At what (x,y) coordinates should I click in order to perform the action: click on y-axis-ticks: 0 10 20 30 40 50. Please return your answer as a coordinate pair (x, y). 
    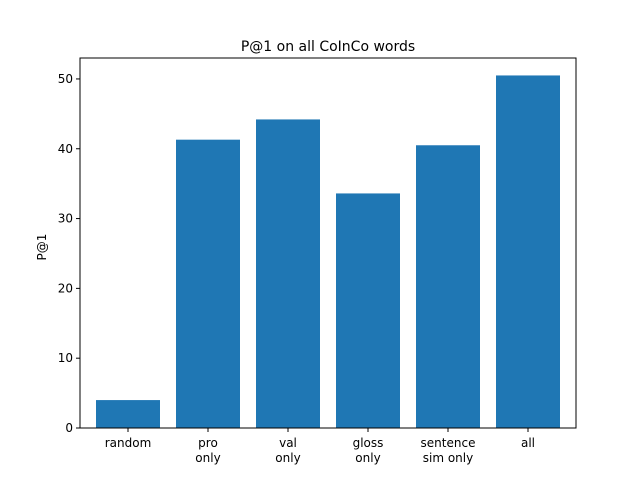
    Looking at the image, I should click on (69, 253).